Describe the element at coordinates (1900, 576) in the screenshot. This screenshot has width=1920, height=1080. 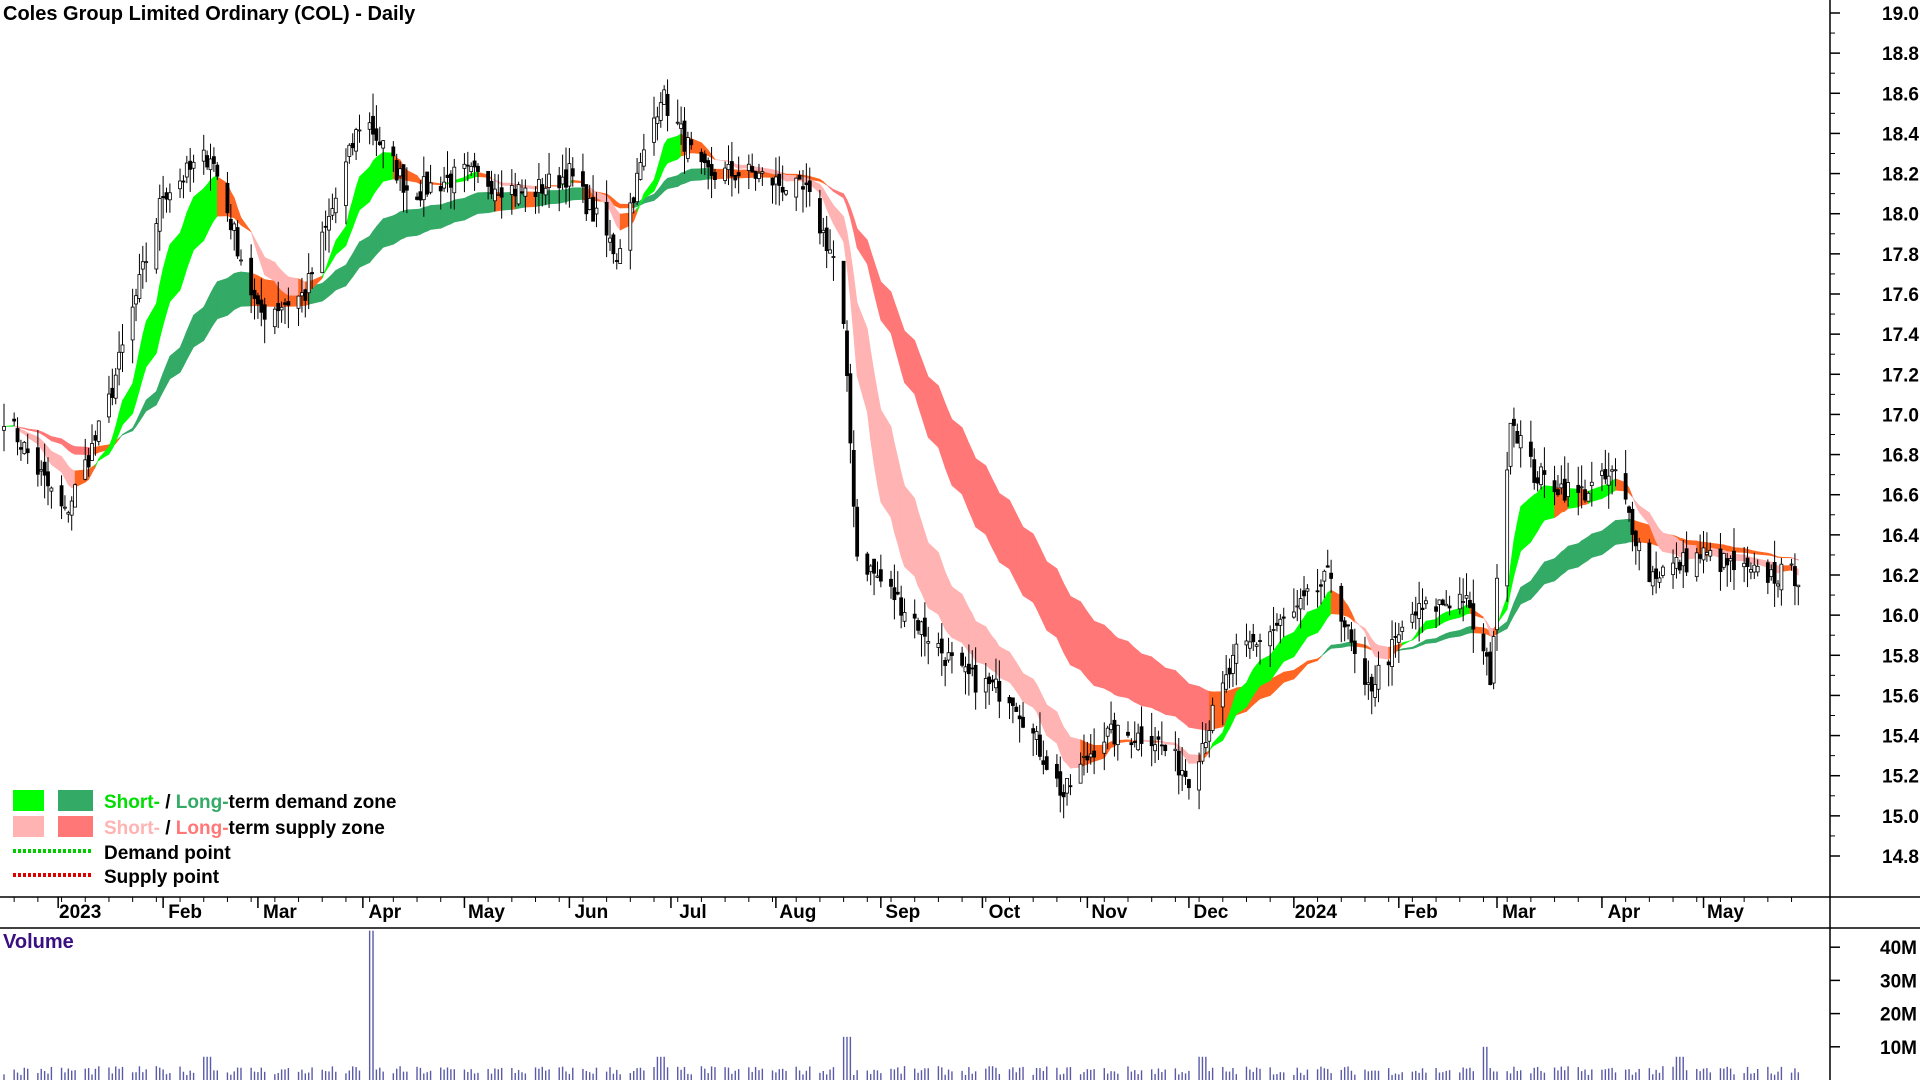
I see `price-tick-label: 16.2` at that location.